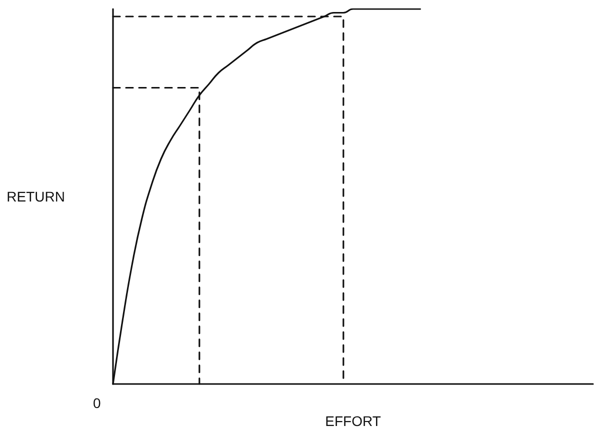 The height and width of the screenshot is (433, 596). What do you see at coordinates (353, 421) in the screenshot?
I see `x-axis-title: EFFORT` at bounding box center [353, 421].